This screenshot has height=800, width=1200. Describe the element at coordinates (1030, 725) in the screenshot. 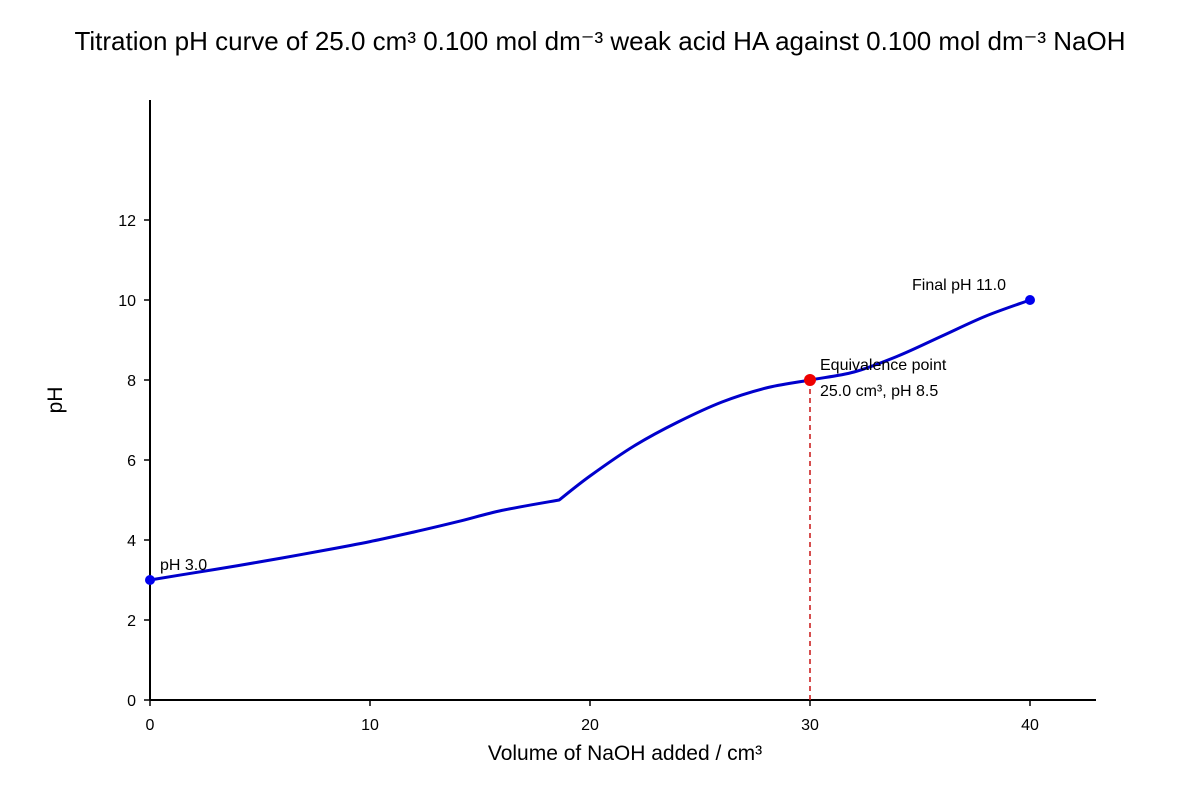

I see `x-tick-label: 40` at that location.